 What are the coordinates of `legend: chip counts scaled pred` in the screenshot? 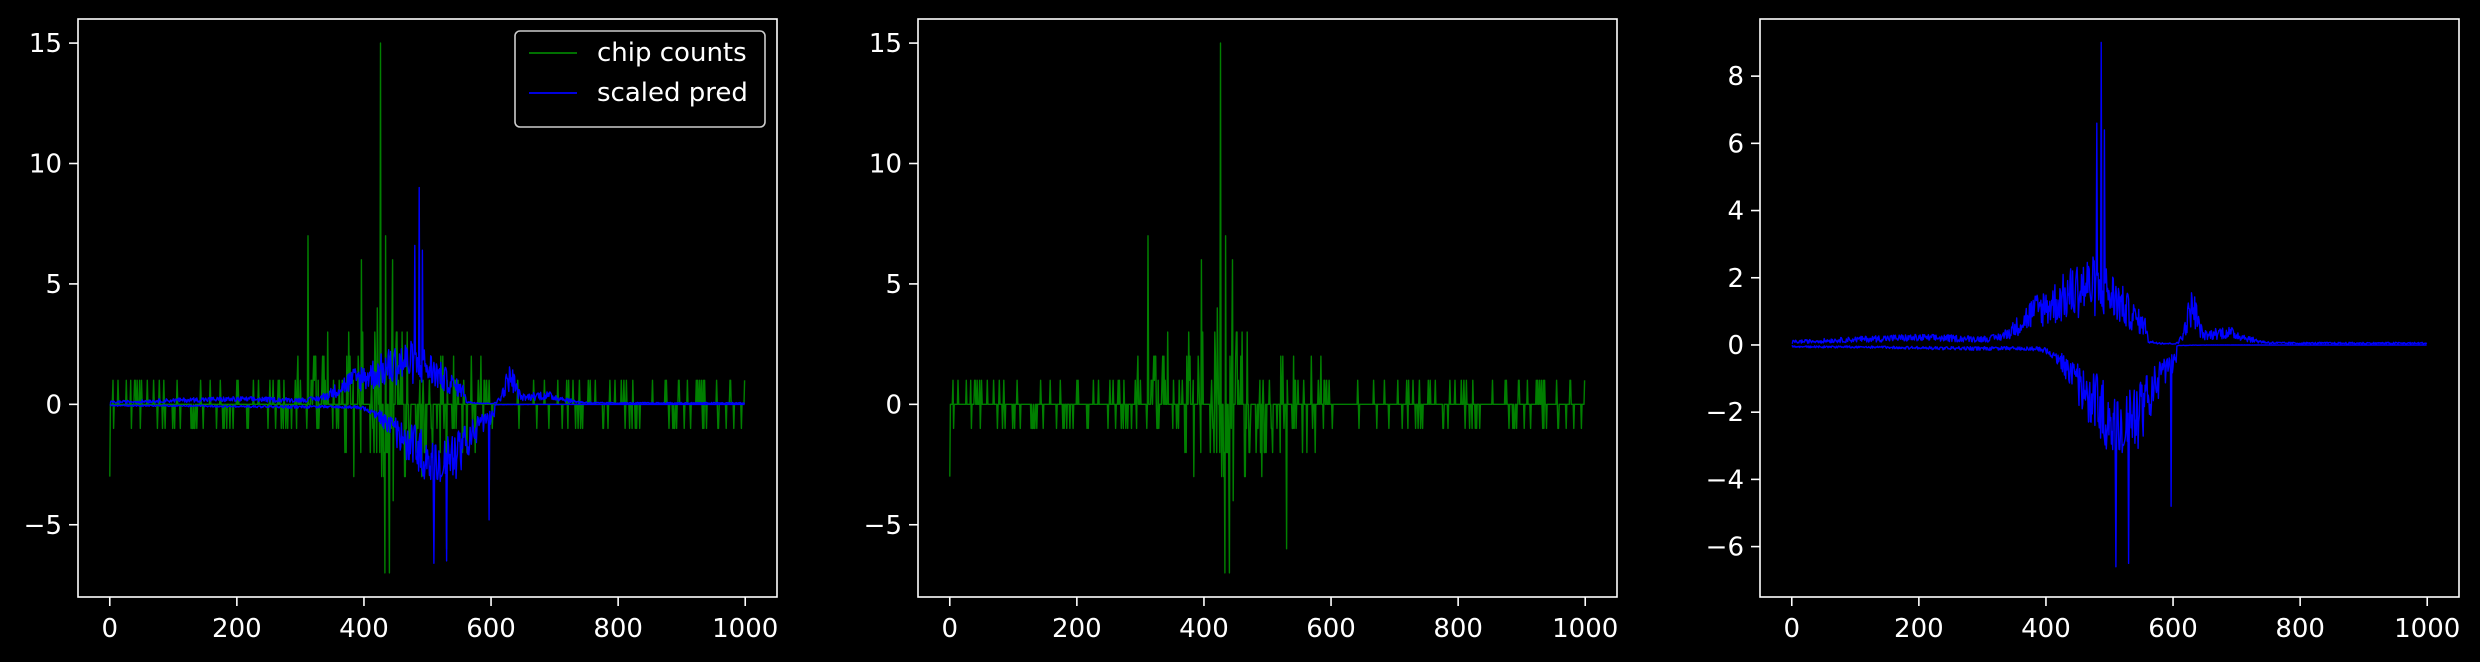 It's located at (640, 79).